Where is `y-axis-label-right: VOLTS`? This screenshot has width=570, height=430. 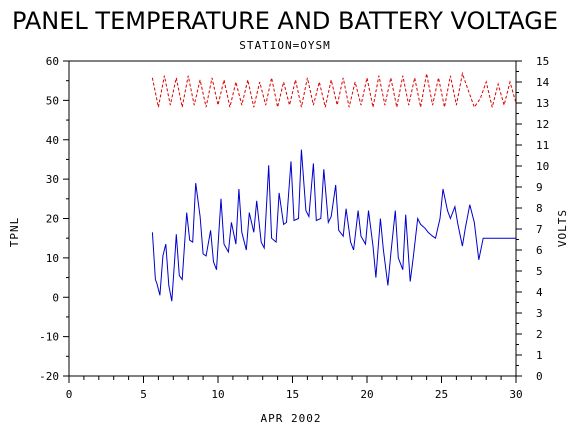 y-axis-label-right: VOLTS is located at coordinates (562, 228).